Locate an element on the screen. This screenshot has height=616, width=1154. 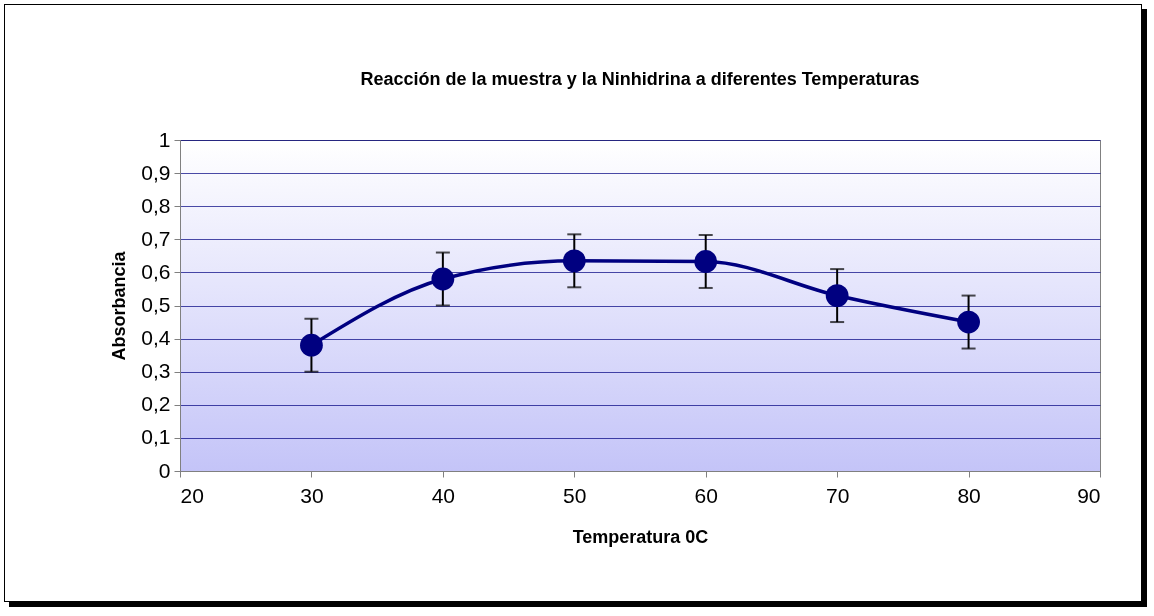
y-tick-label: 0,9 is located at coordinates (156, 172).